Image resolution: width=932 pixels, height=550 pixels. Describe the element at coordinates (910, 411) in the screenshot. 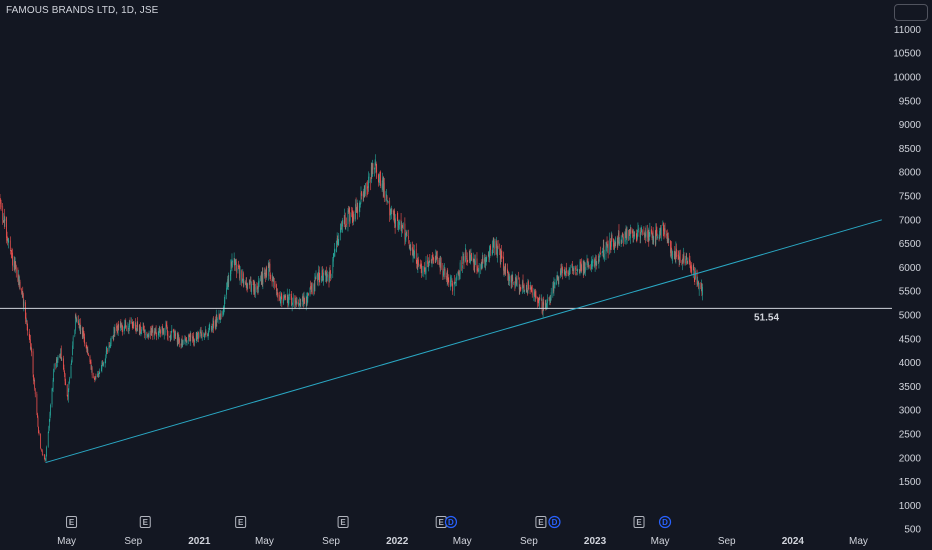

I see `price-tick-label: 3000` at that location.